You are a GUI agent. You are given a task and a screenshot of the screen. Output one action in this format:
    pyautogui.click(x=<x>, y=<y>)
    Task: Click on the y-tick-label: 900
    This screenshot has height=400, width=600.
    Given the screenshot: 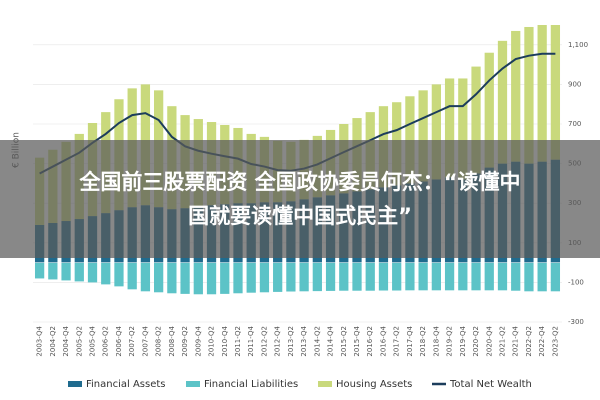 What is the action you would take?
    pyautogui.click(x=574, y=84)
    